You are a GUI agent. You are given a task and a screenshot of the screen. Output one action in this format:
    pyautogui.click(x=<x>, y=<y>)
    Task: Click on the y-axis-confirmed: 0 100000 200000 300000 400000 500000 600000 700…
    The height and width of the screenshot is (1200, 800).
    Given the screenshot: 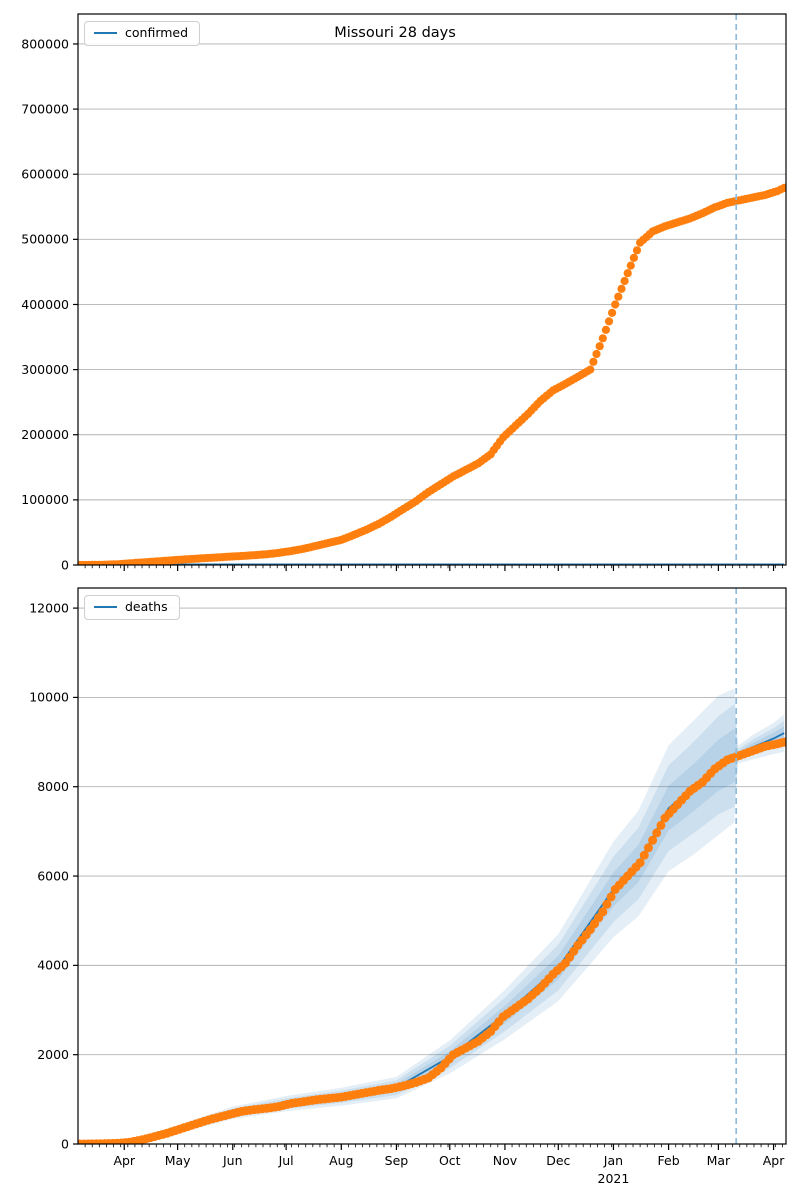 What is the action you would take?
    pyautogui.click(x=49, y=304)
    